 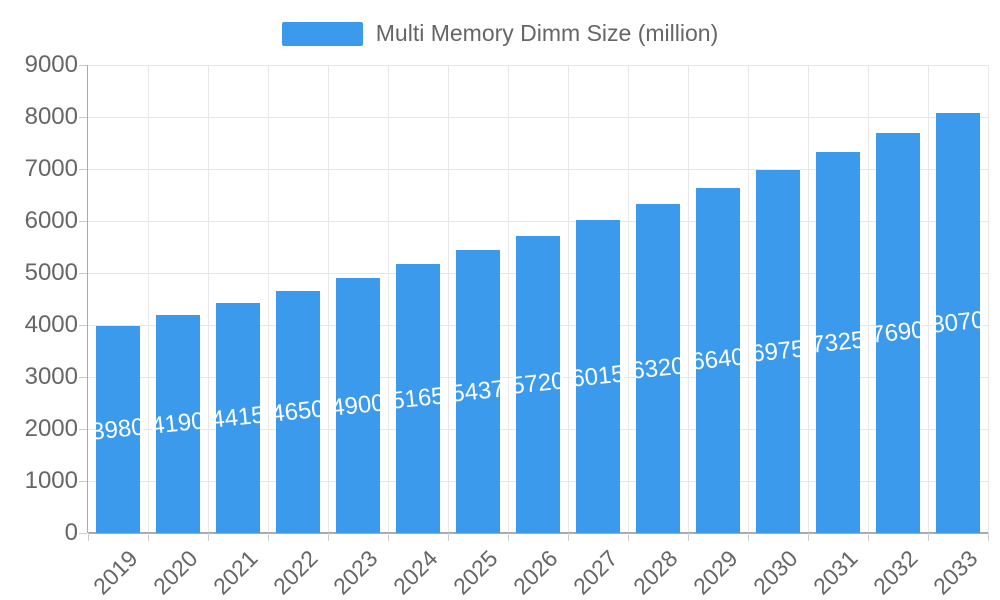 I want to click on bar-value-label: 6975, so click(x=777, y=351).